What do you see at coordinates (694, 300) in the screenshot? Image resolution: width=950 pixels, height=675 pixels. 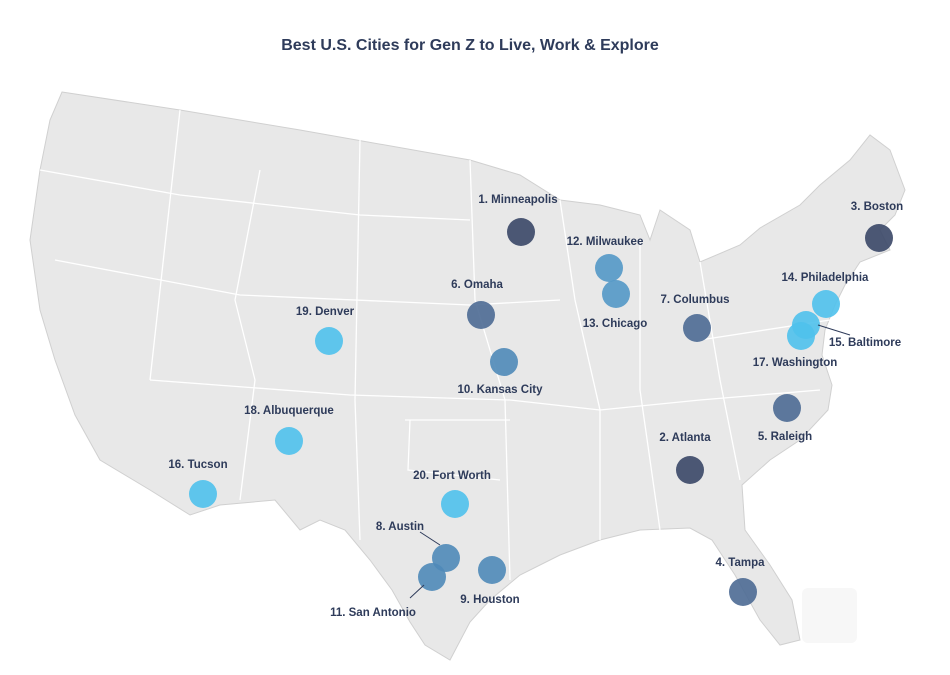 I see `city-label: 7. Columbus` at bounding box center [694, 300].